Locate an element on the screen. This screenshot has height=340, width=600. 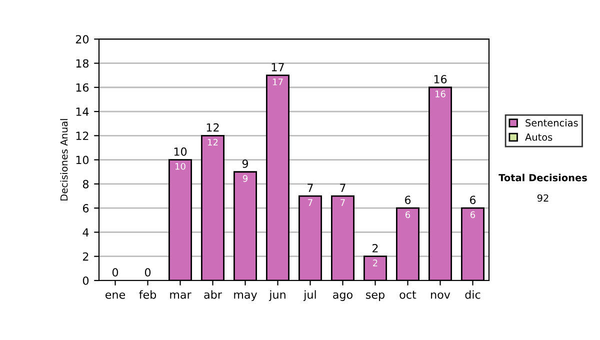
x-tick-label: jun is located at coordinates (277, 295).